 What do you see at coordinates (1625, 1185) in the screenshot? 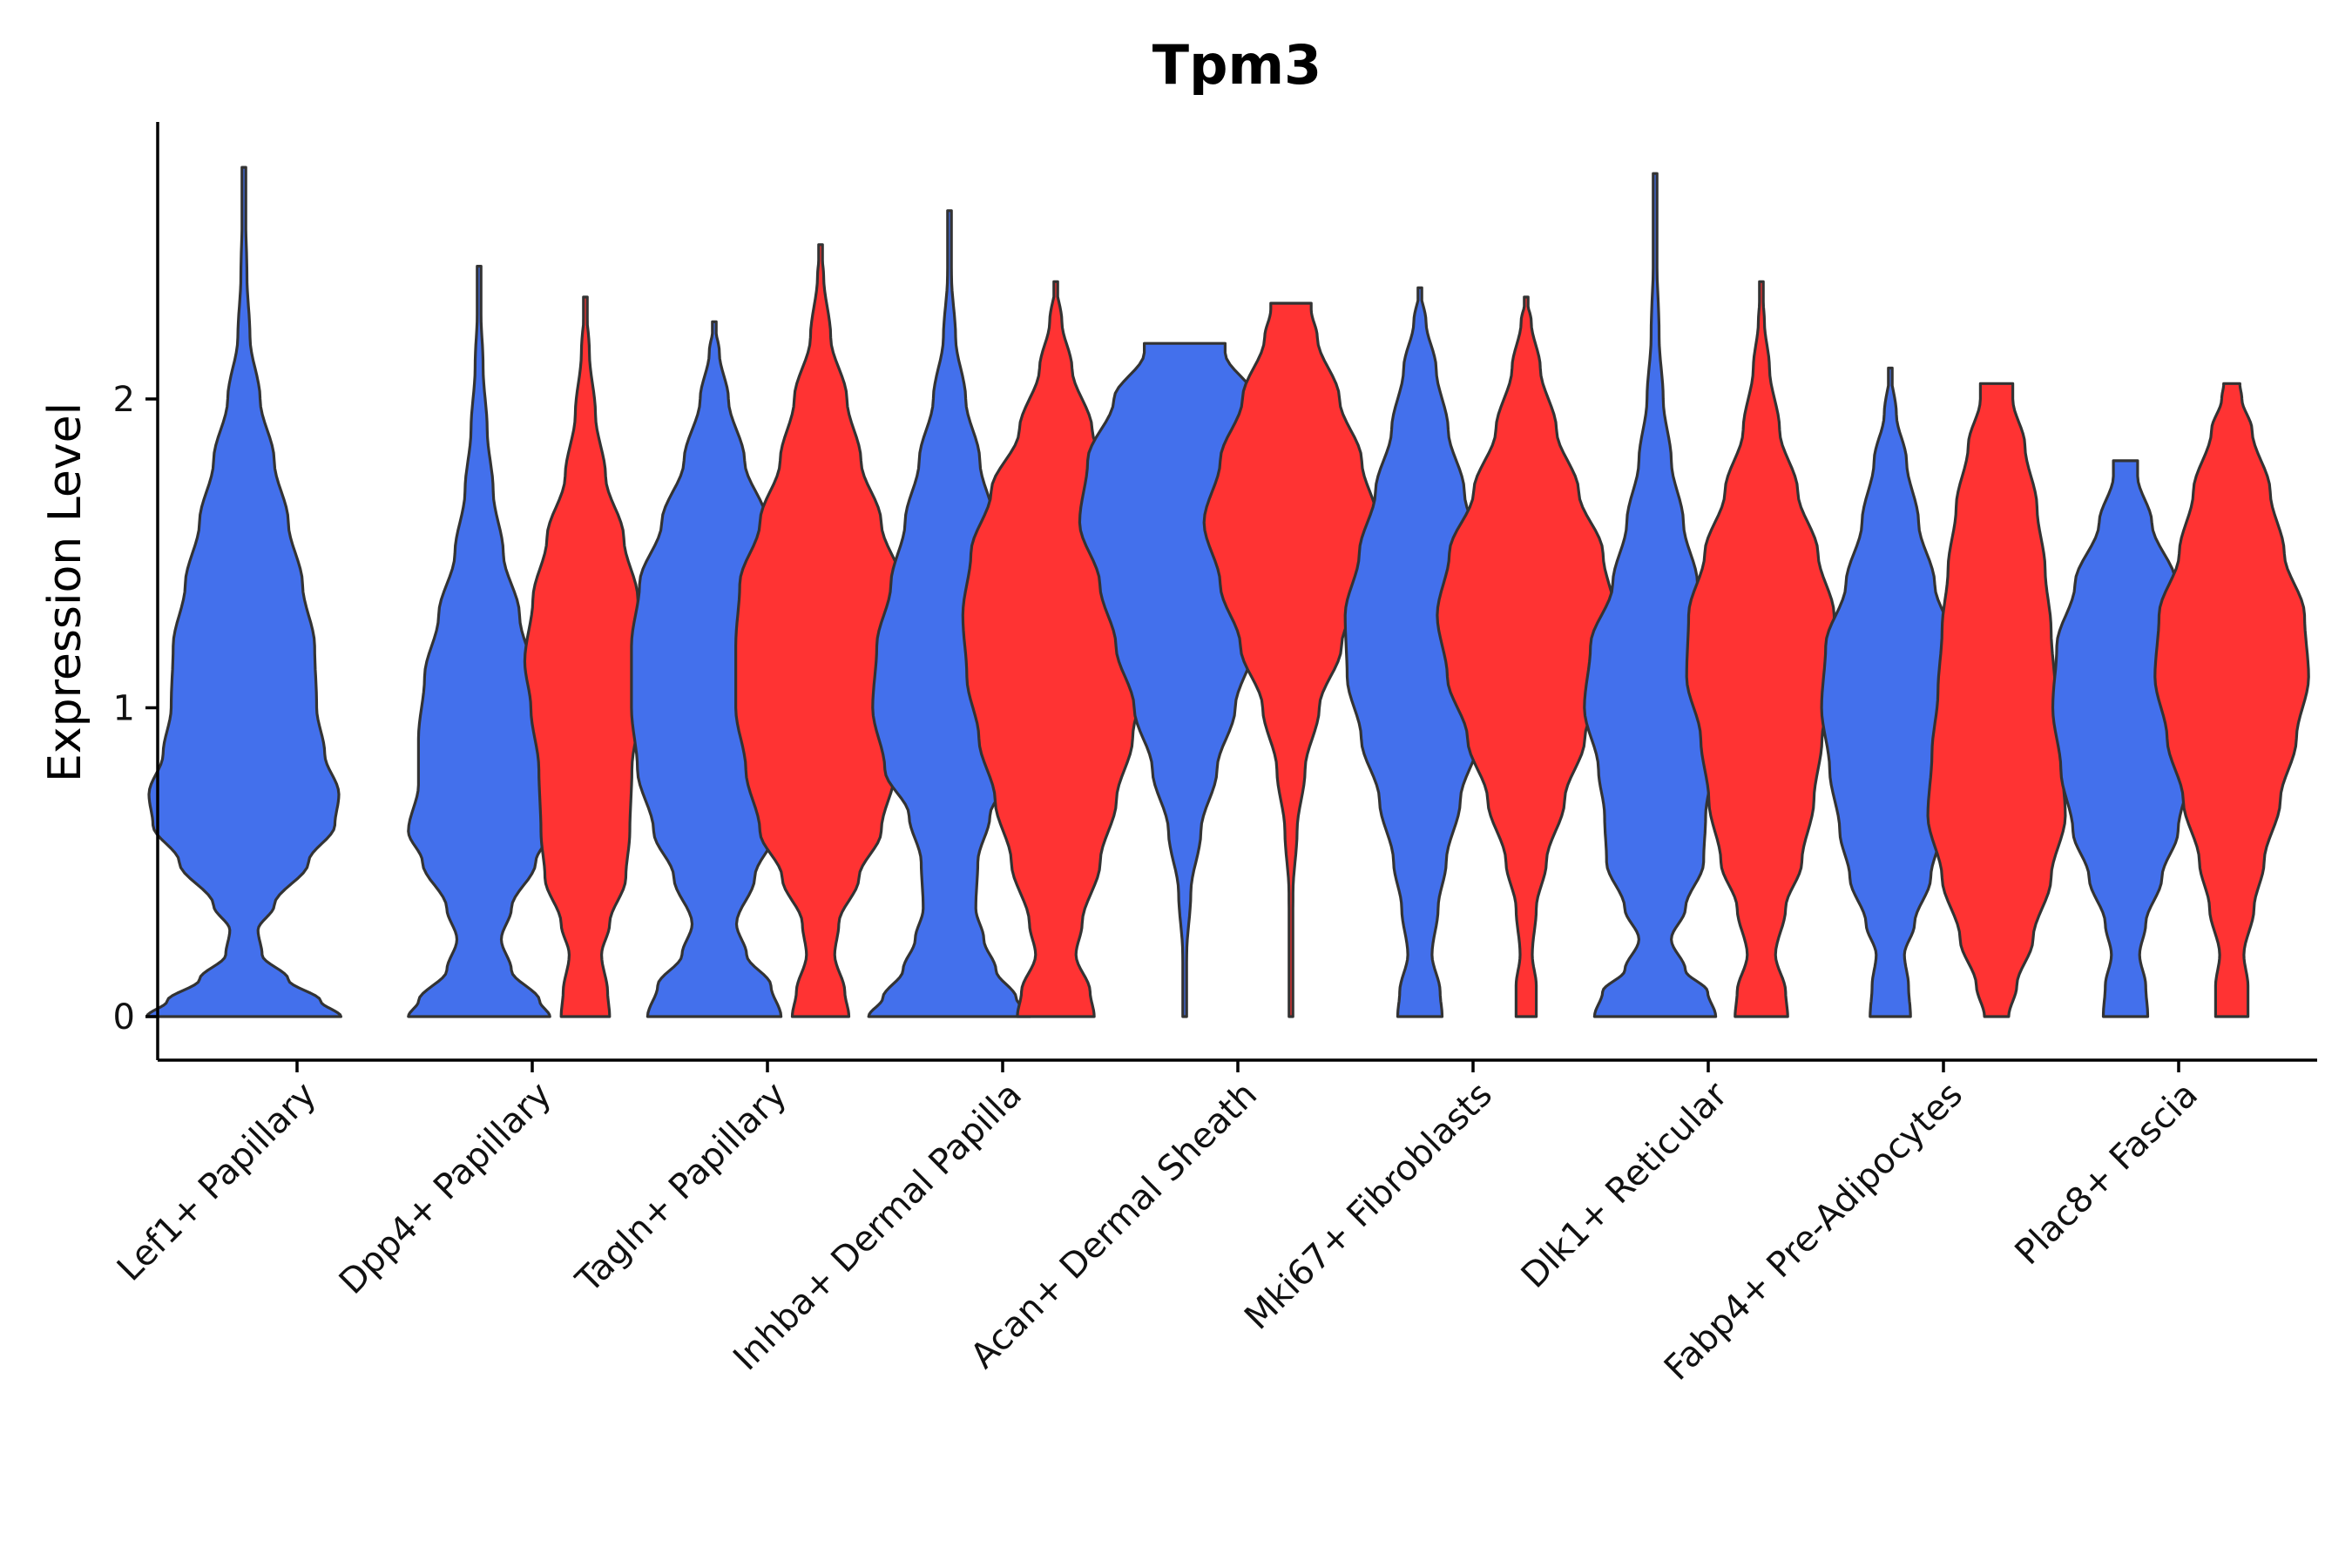
I see `x-tick-label: Dlk1+ Reticular` at bounding box center [1625, 1185].